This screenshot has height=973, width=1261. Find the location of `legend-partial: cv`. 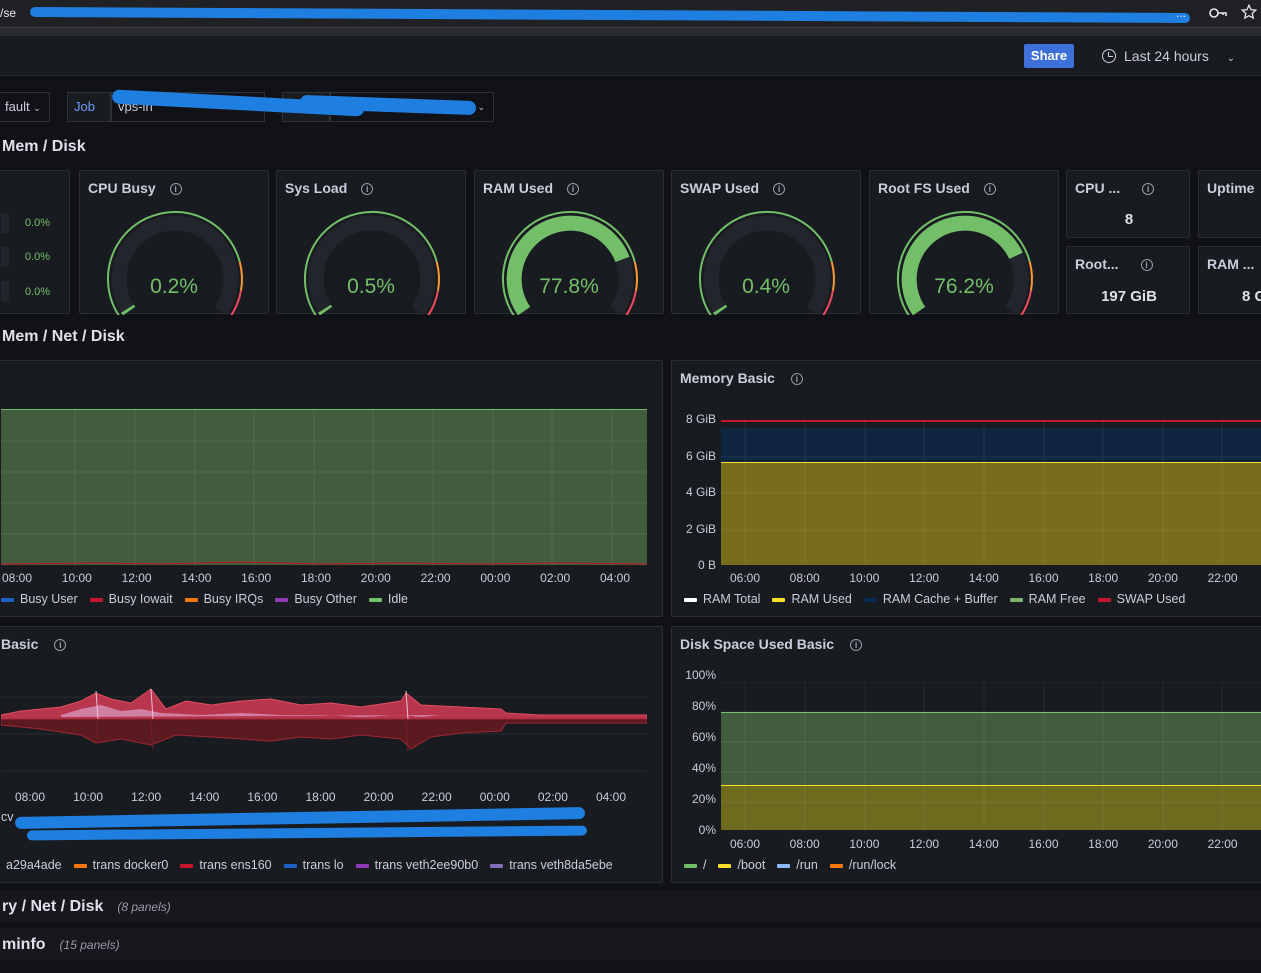

legend-partial: cv is located at coordinates (7, 817).